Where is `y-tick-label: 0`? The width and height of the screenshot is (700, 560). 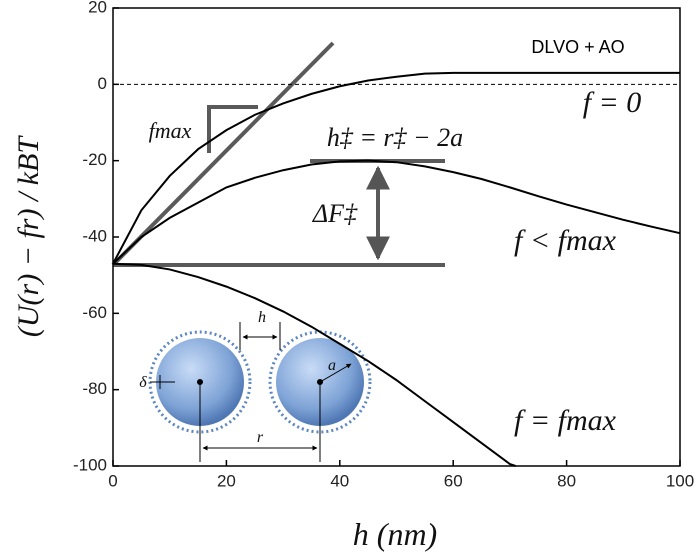
y-tick-label: 0 is located at coordinates (102, 83).